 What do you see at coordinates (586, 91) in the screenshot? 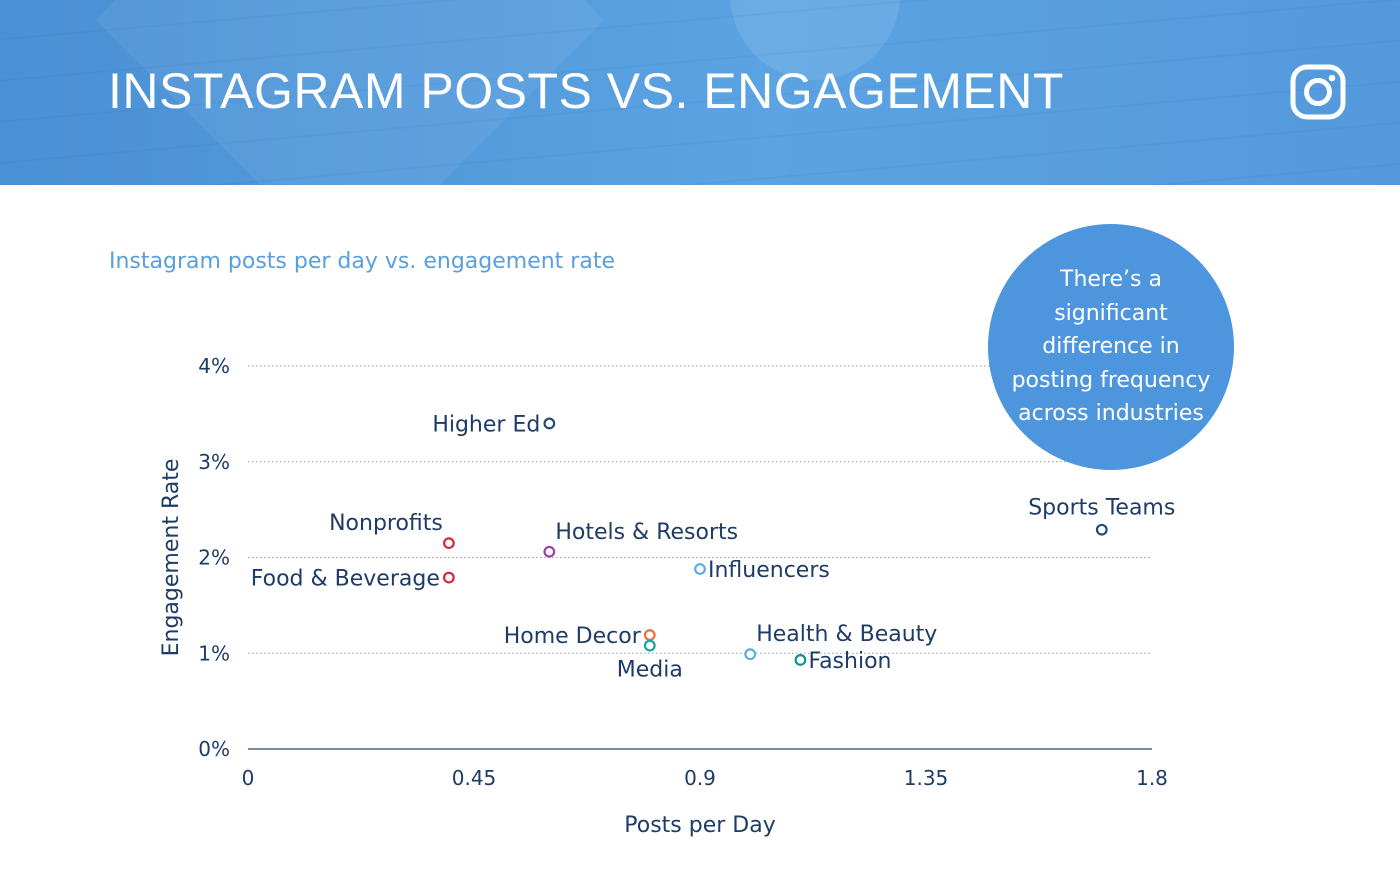
I see `page-title: INSTAGRAM POSTS VS. ENGAGEMENT` at bounding box center [586, 91].